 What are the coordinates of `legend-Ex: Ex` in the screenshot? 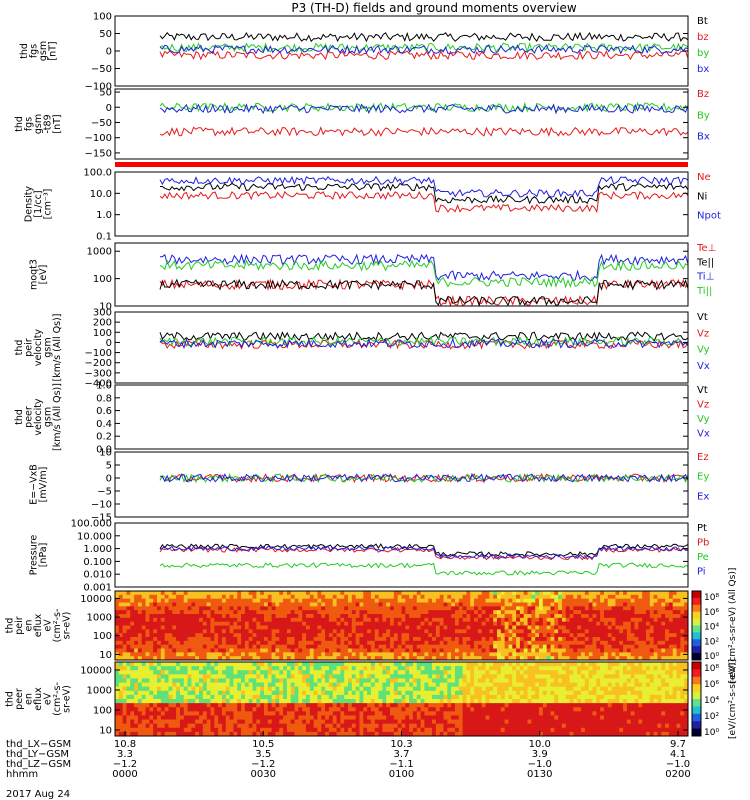 It's located at (703, 496).